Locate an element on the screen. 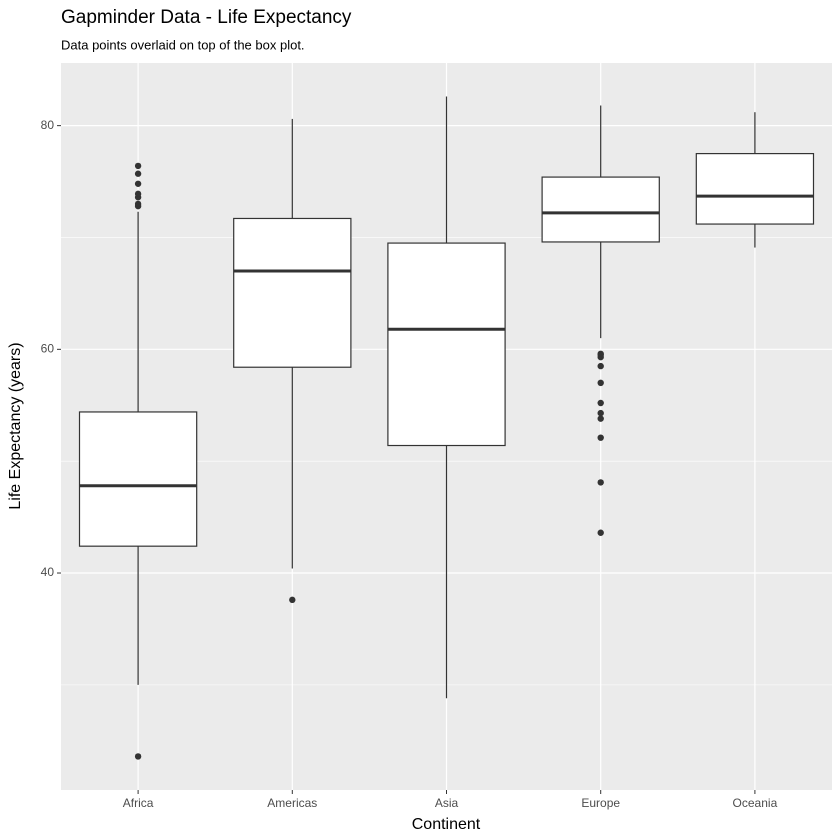  chart-title: Gapminder Data - Life Expectancy is located at coordinates (206, 17).